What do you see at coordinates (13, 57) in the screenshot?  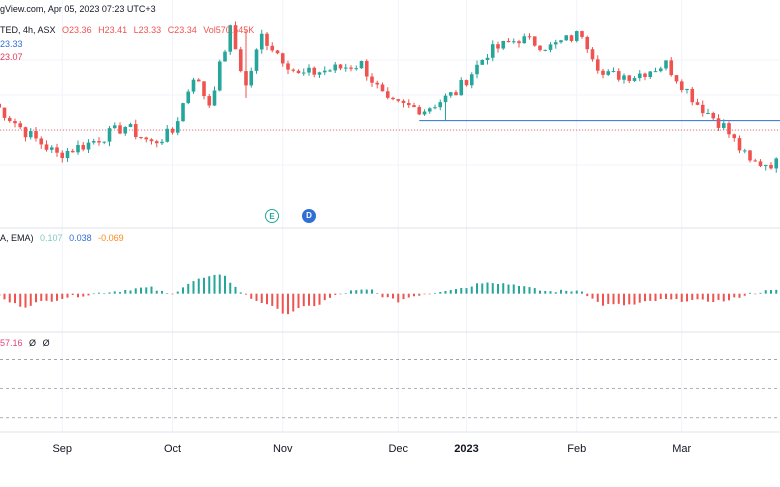 I see `ma-fast-legend: 23.07` at bounding box center [13, 57].